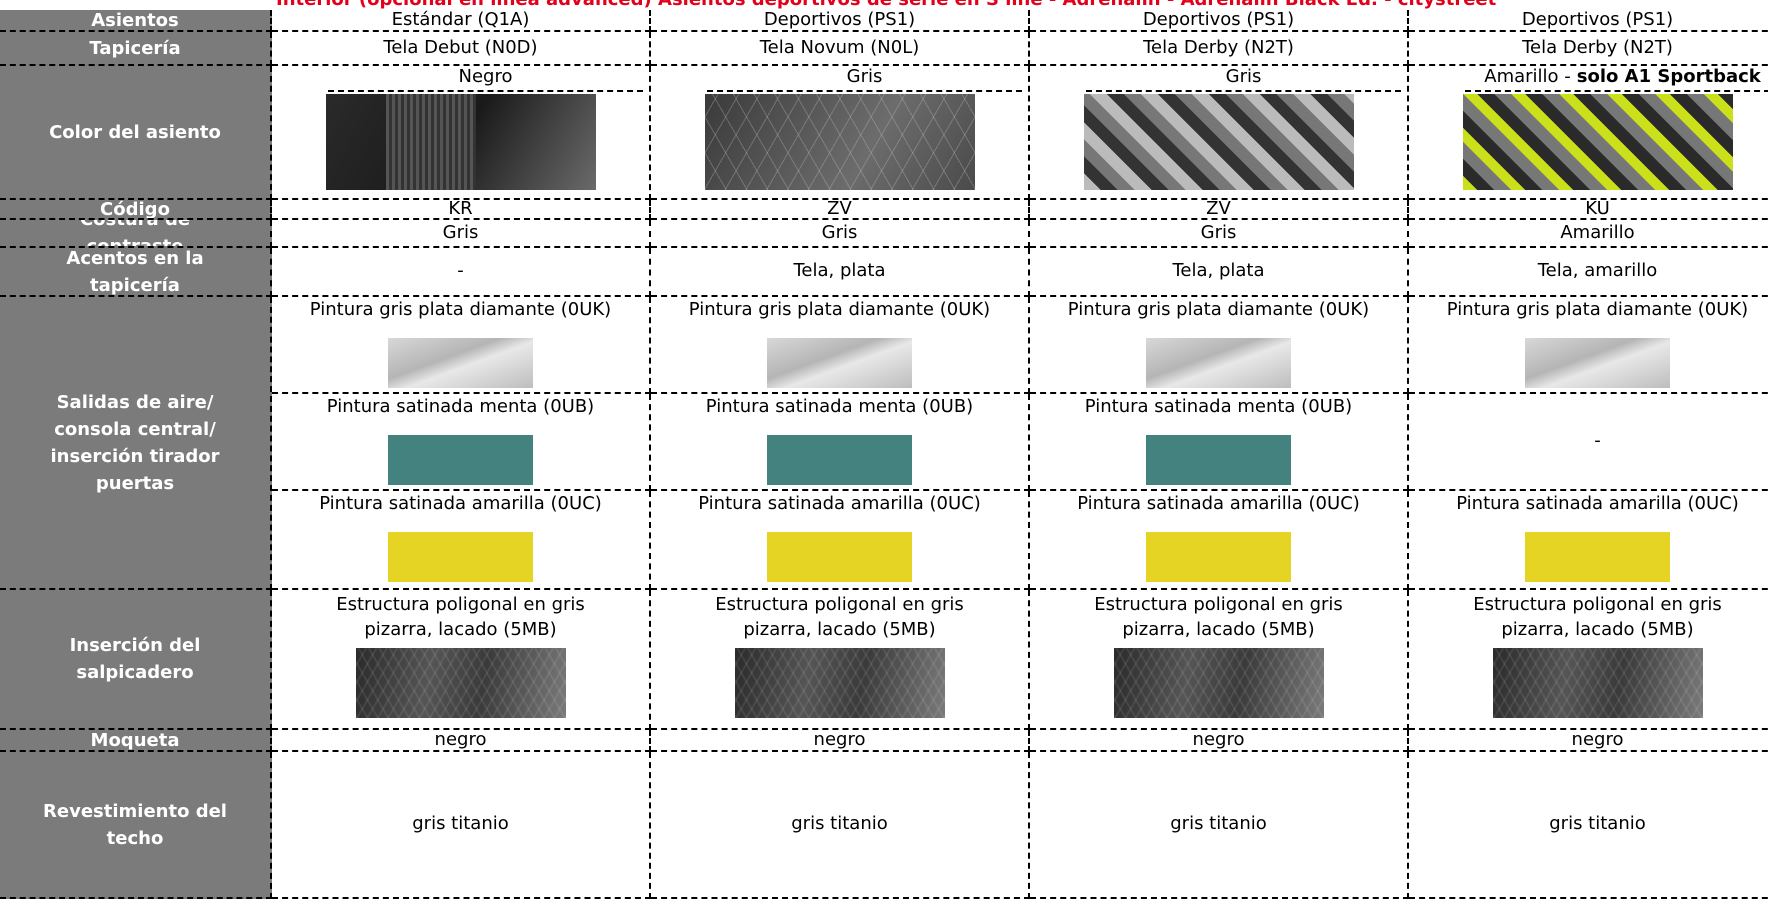 The image size is (1768, 899). I want to click on table-cell: Estándar (Q1A), so click(461, 21).